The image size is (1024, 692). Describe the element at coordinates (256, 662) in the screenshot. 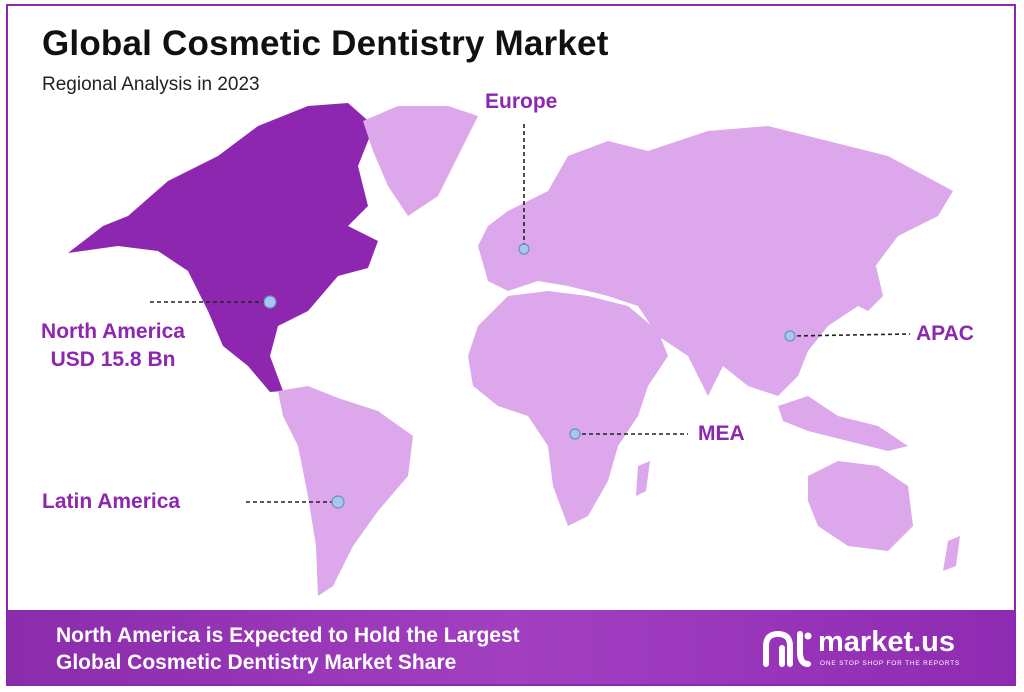

I see `footer-line-2: Global Cosmetic Dentistry Market Share` at that location.